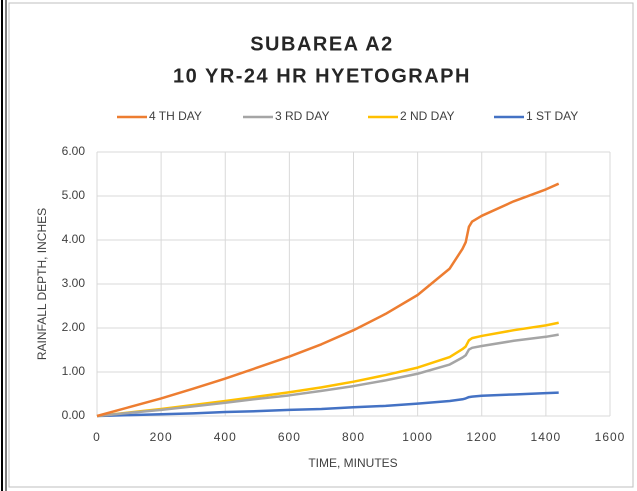  I want to click on x-tick-label: 1400, so click(546, 437).